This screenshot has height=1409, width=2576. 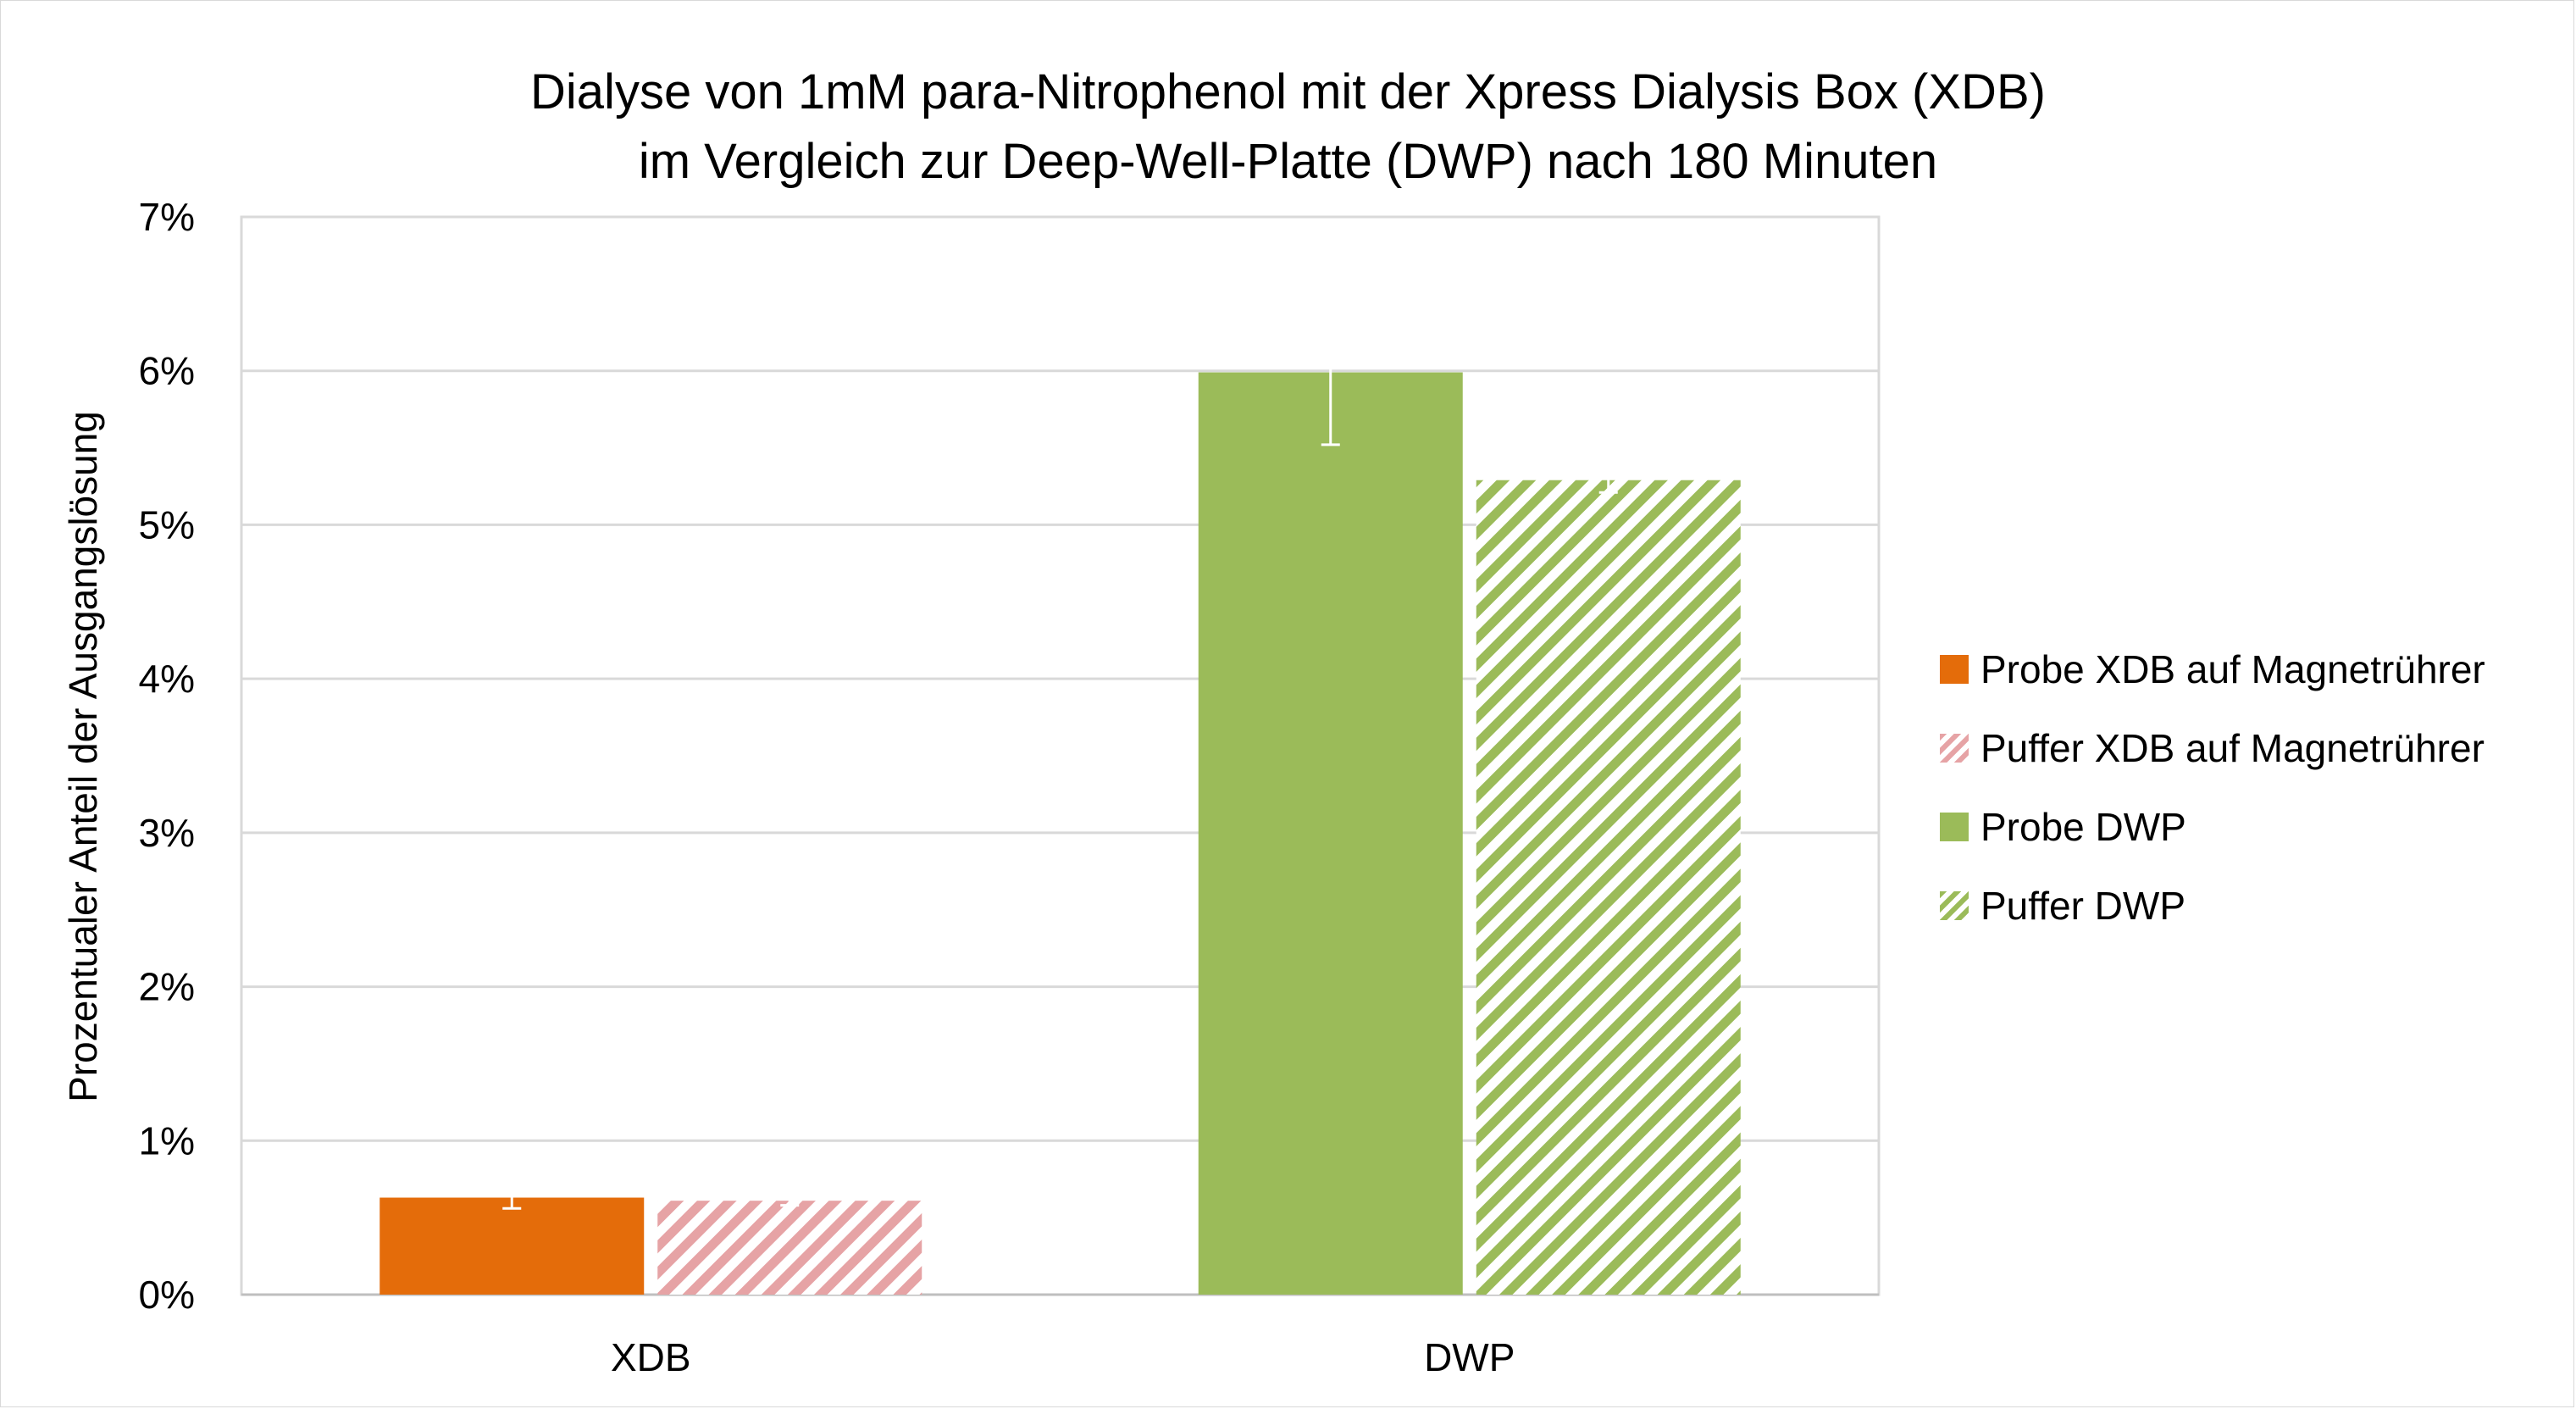 What do you see at coordinates (1954, 748) in the screenshot?
I see `legend-swatch-puffer-xdb` at bounding box center [1954, 748].